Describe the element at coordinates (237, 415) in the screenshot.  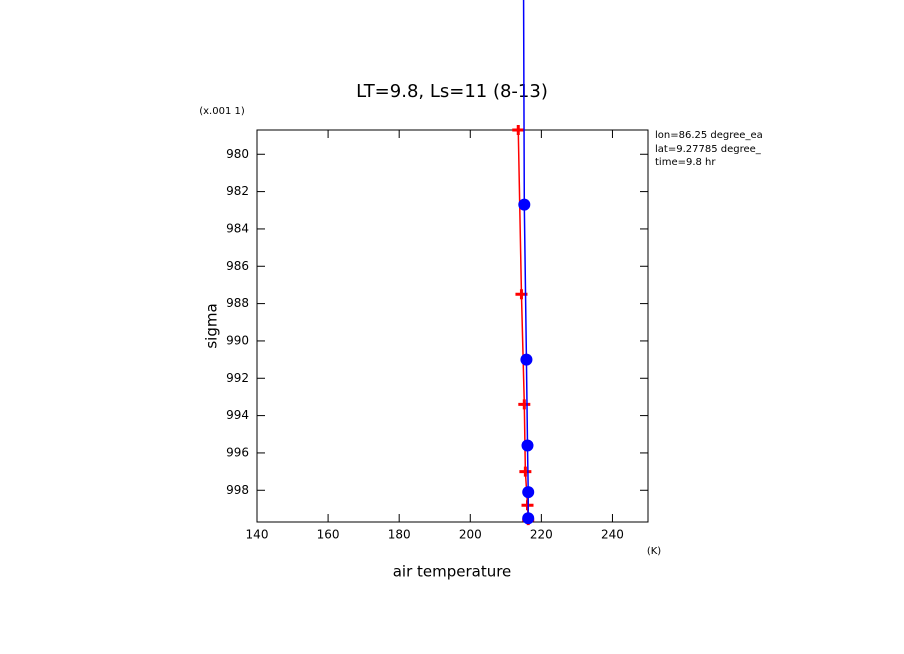
I see `y-tick-label: 994` at that location.